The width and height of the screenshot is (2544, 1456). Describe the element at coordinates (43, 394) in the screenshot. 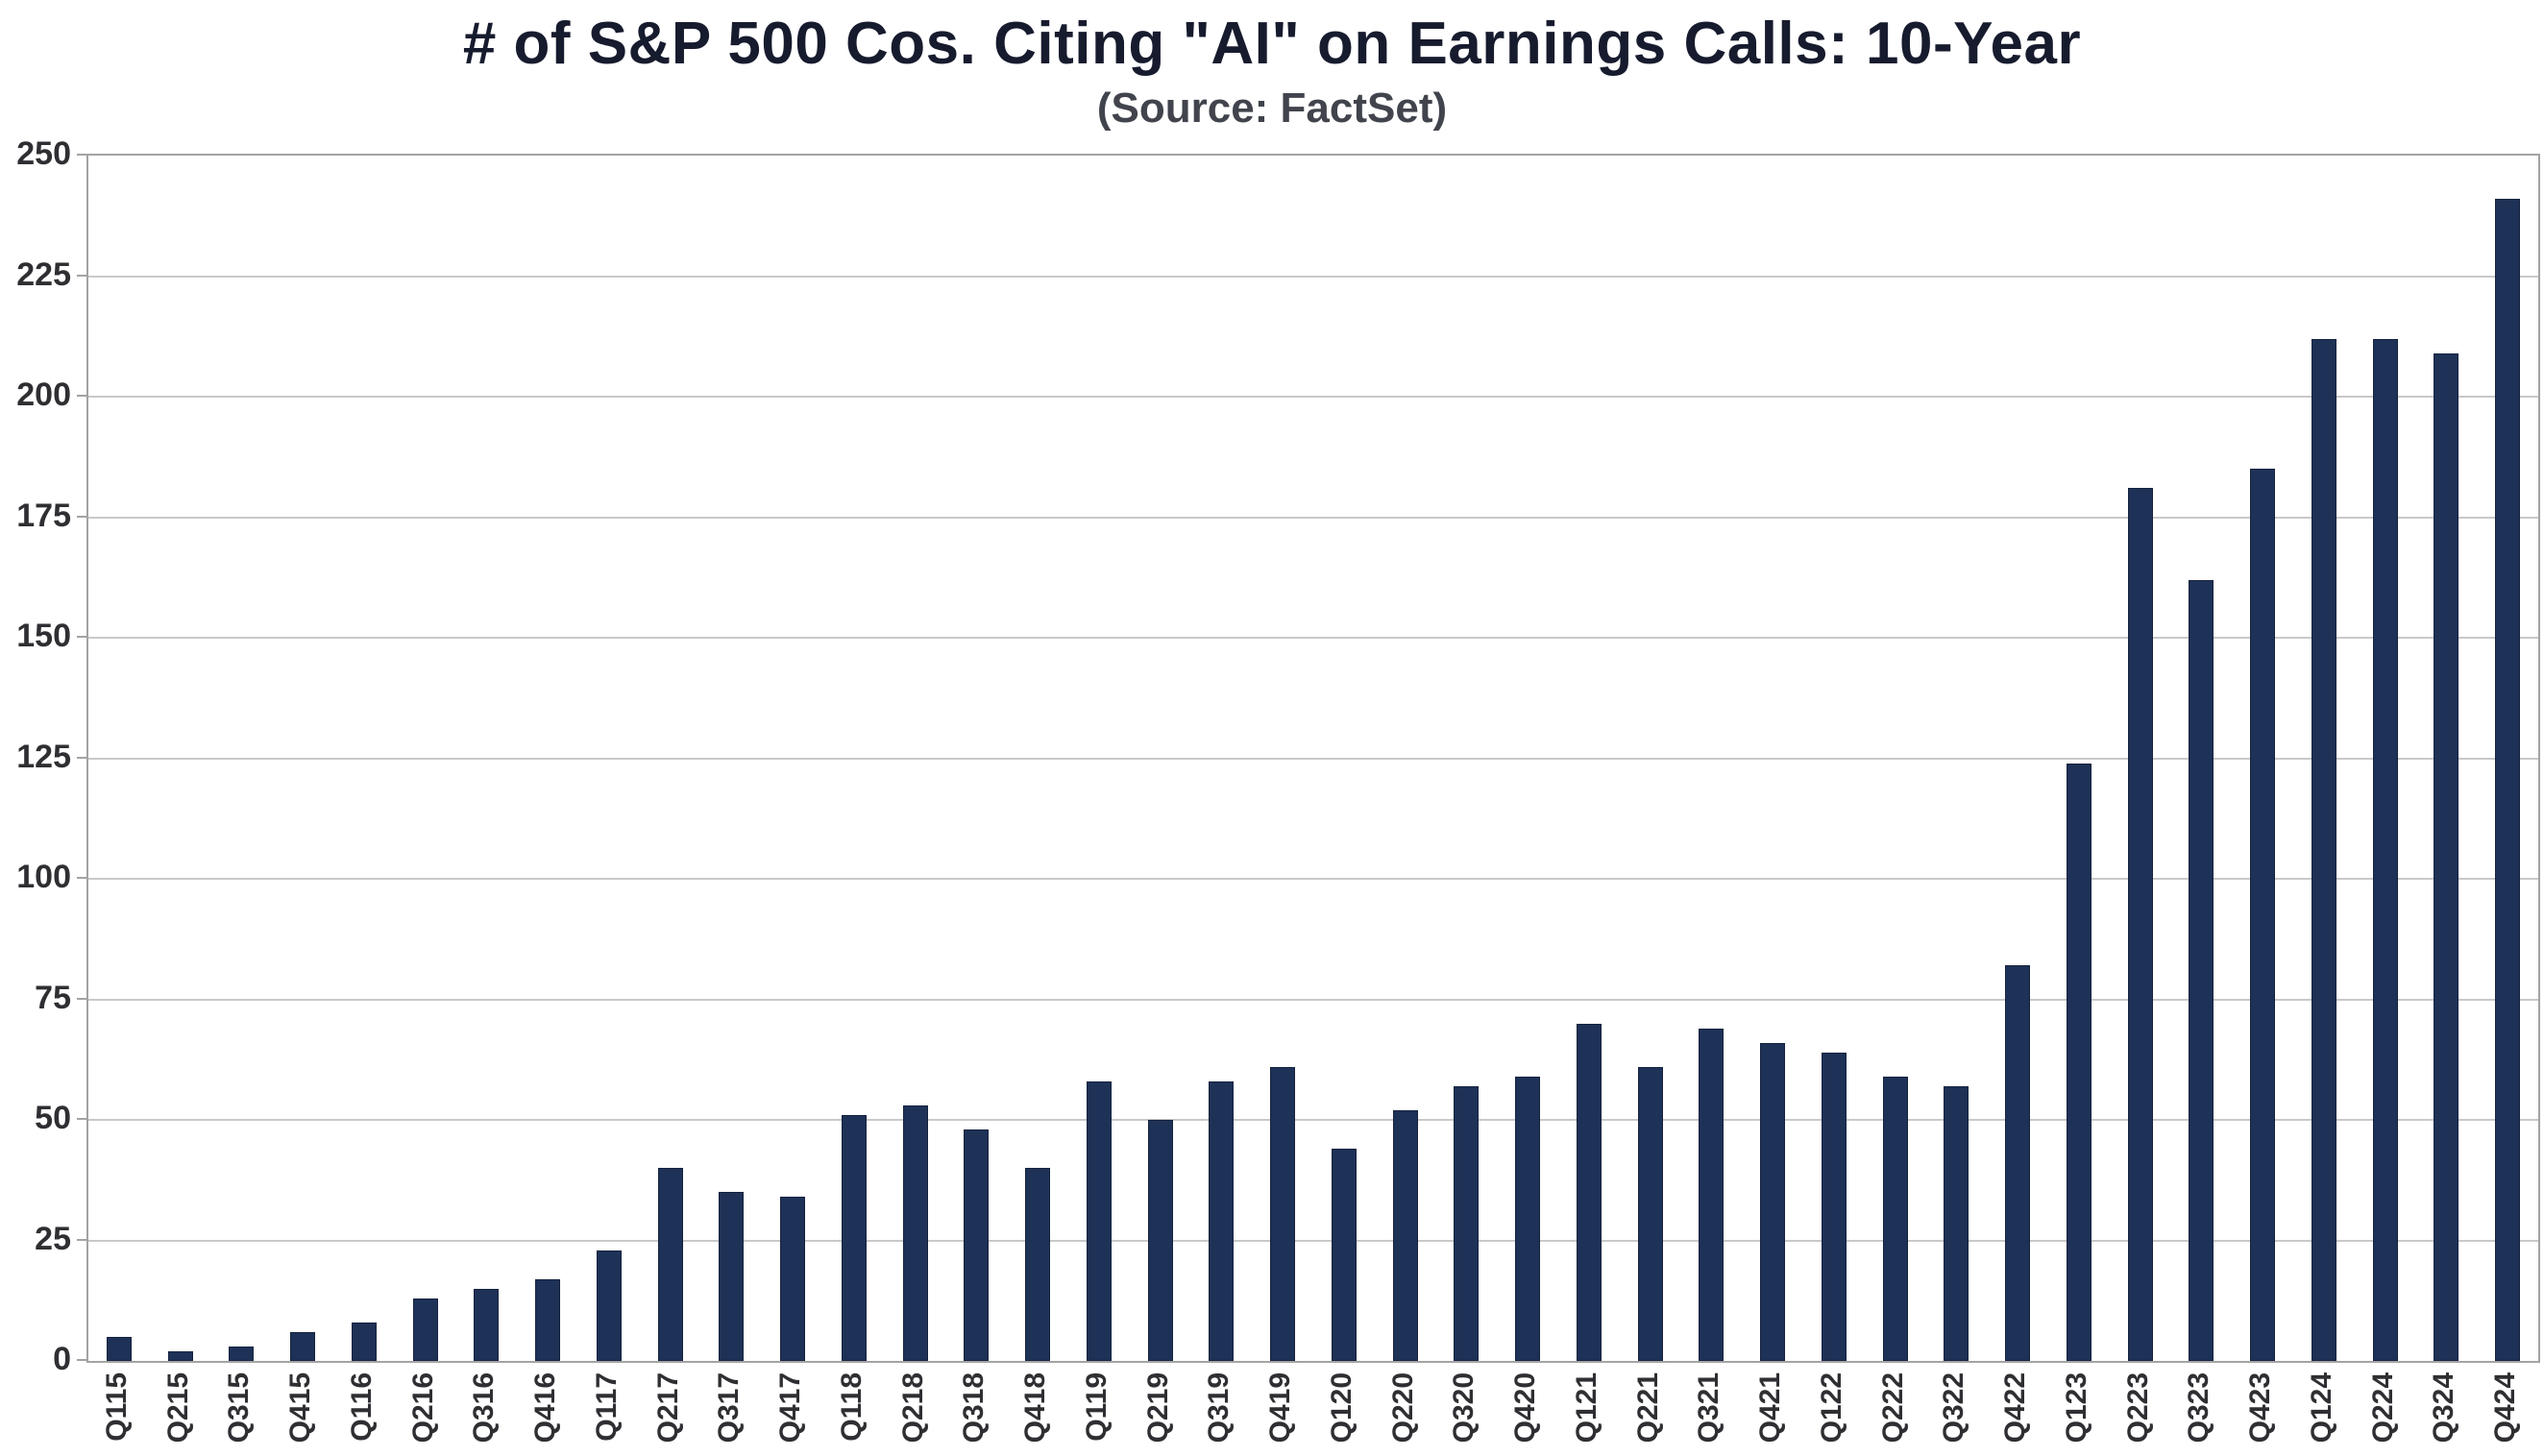

I see `y-axis-label: 200` at that location.